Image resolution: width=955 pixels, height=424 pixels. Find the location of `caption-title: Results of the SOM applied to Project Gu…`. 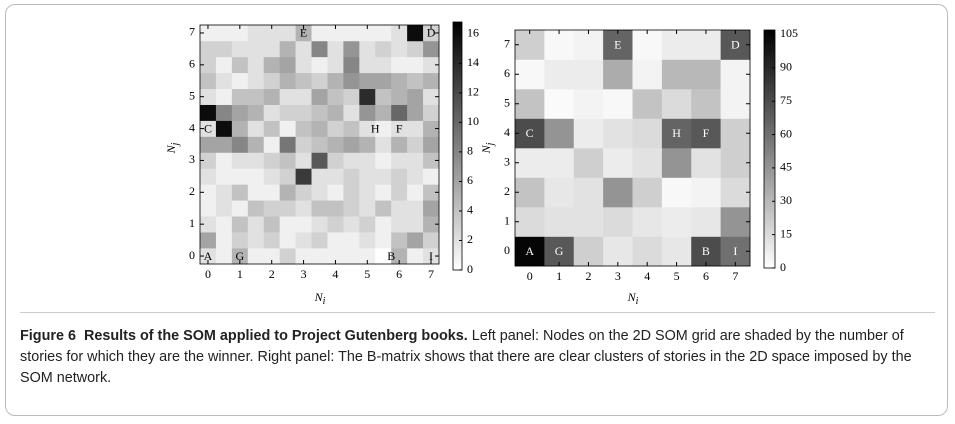

caption-title: Results of the SOM applied to Project Gu… is located at coordinates (275, 336).